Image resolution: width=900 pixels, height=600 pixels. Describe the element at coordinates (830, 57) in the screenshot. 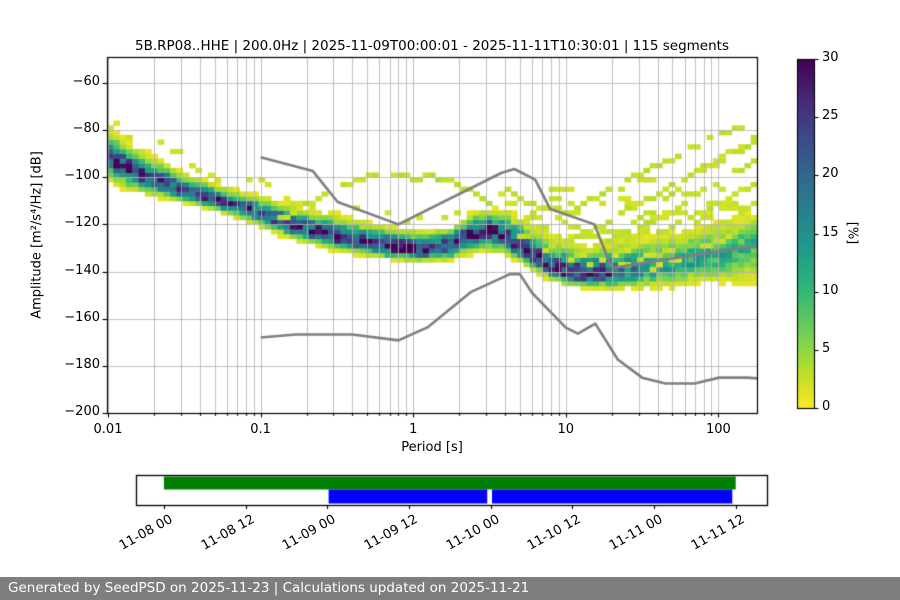

I see `colorbar-tick-label: 30` at that location.